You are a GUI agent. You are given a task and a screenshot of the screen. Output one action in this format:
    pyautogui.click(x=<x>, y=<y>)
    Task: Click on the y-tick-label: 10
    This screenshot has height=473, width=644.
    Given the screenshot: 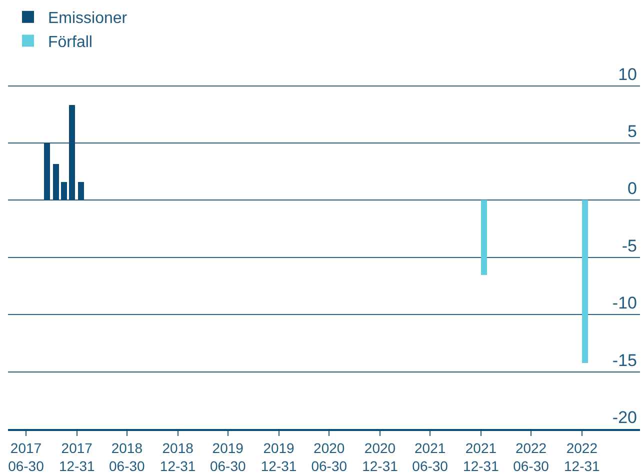 What is the action you would take?
    pyautogui.click(x=627, y=74)
    